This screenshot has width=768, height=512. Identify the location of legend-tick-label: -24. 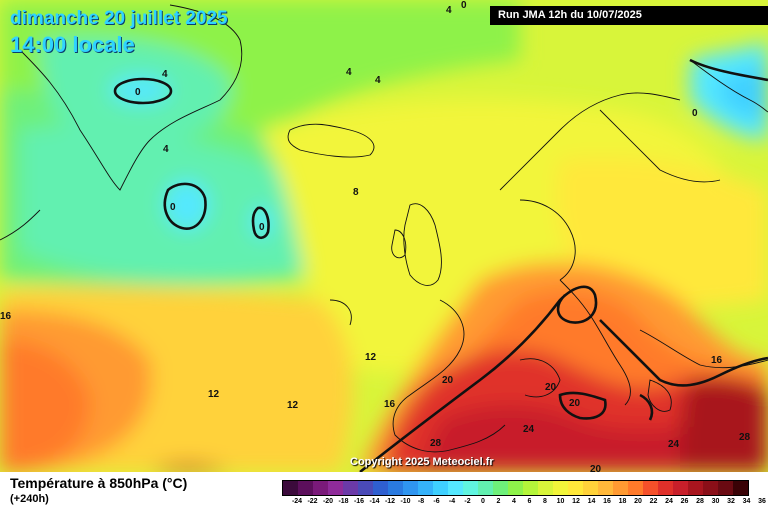
(297, 501).